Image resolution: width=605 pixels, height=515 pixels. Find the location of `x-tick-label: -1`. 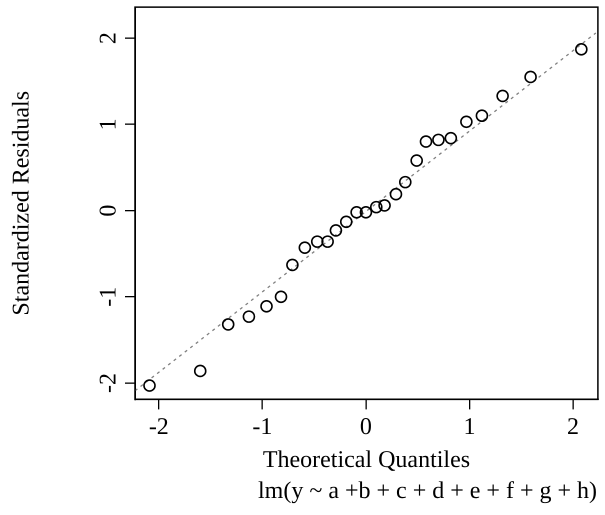

x-tick-label: -1 is located at coordinates (262, 427).